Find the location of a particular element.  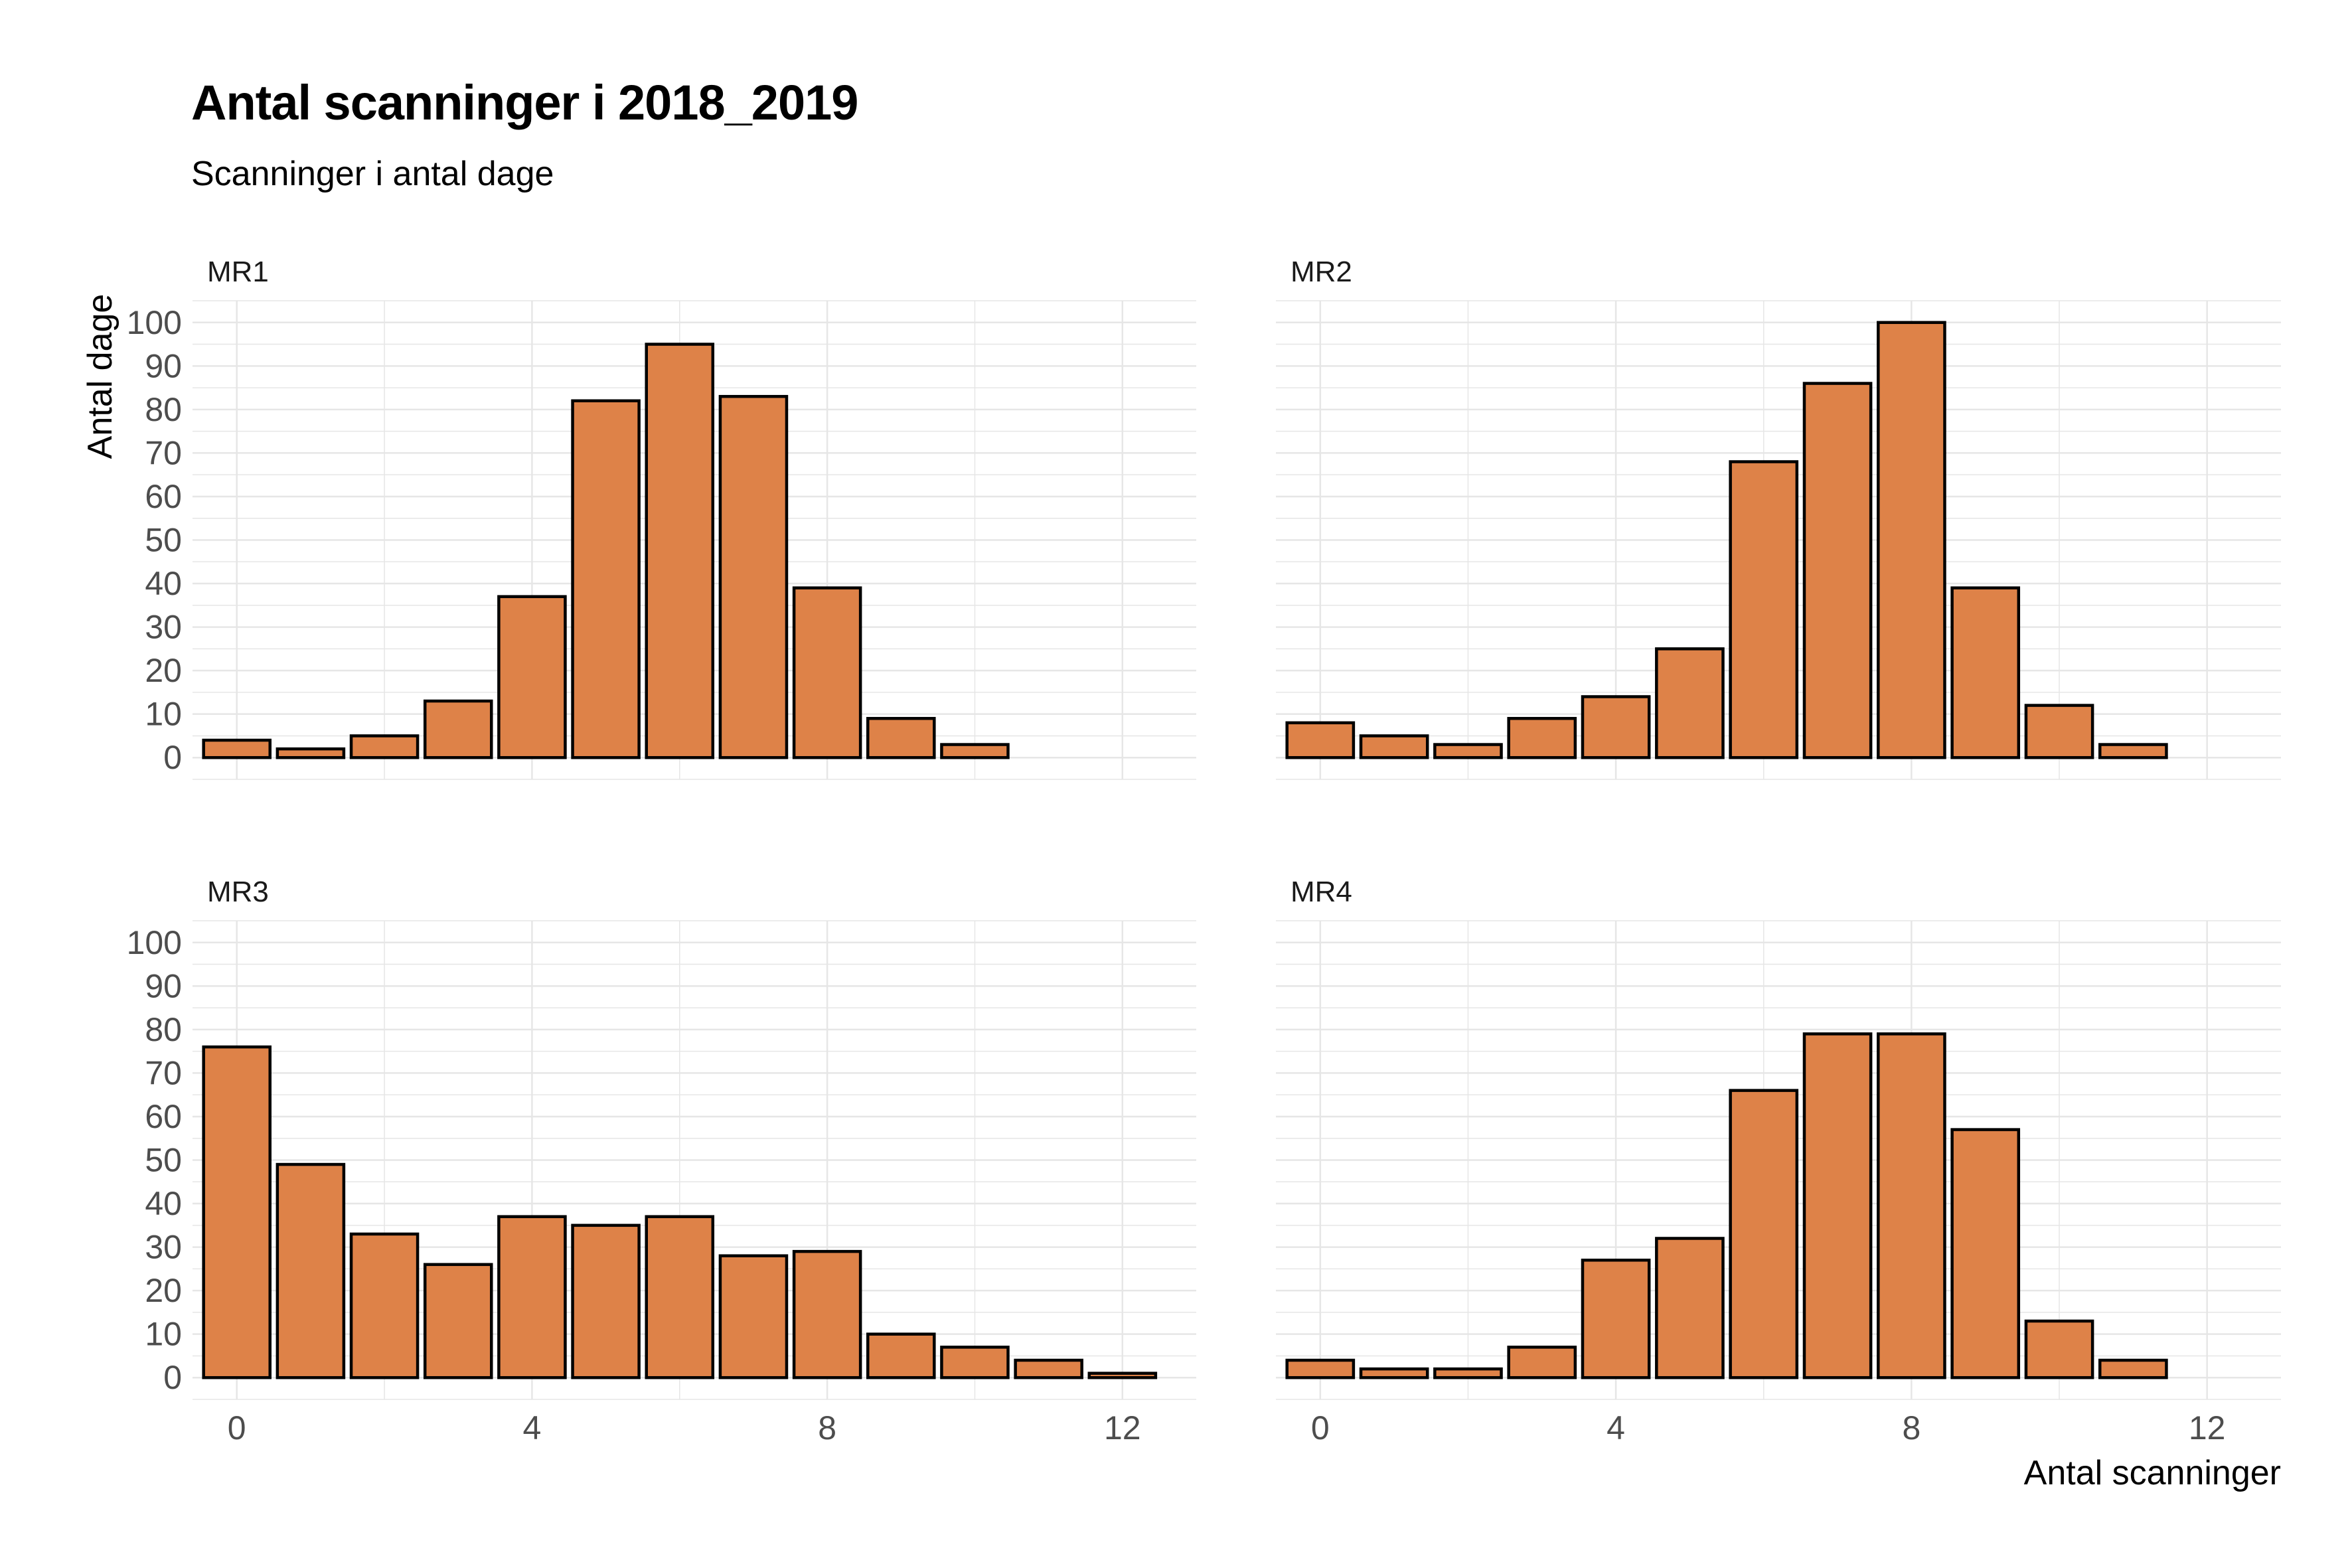

chart-subtitle: Scanninger i antal dage is located at coordinates (372, 174).